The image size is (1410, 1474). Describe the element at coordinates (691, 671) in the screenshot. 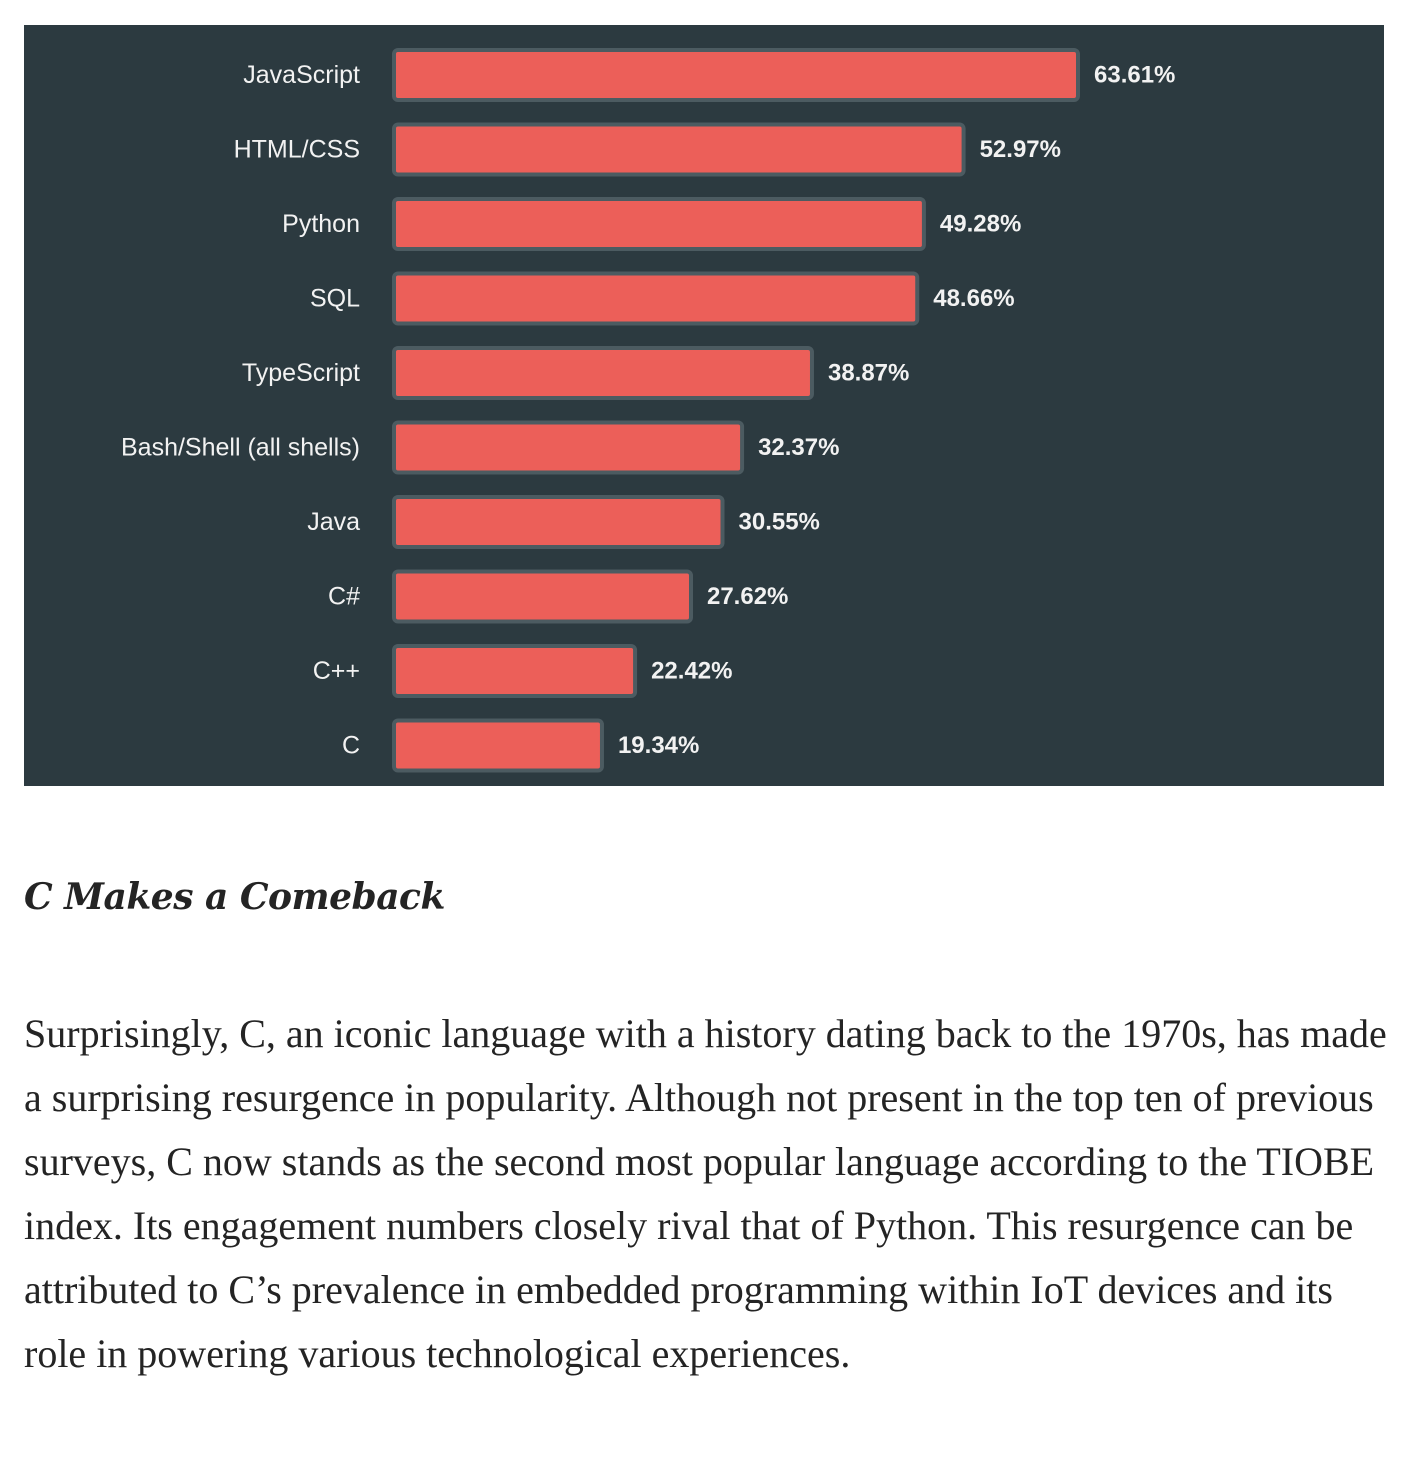

I see `value-label: 22.42%` at that location.